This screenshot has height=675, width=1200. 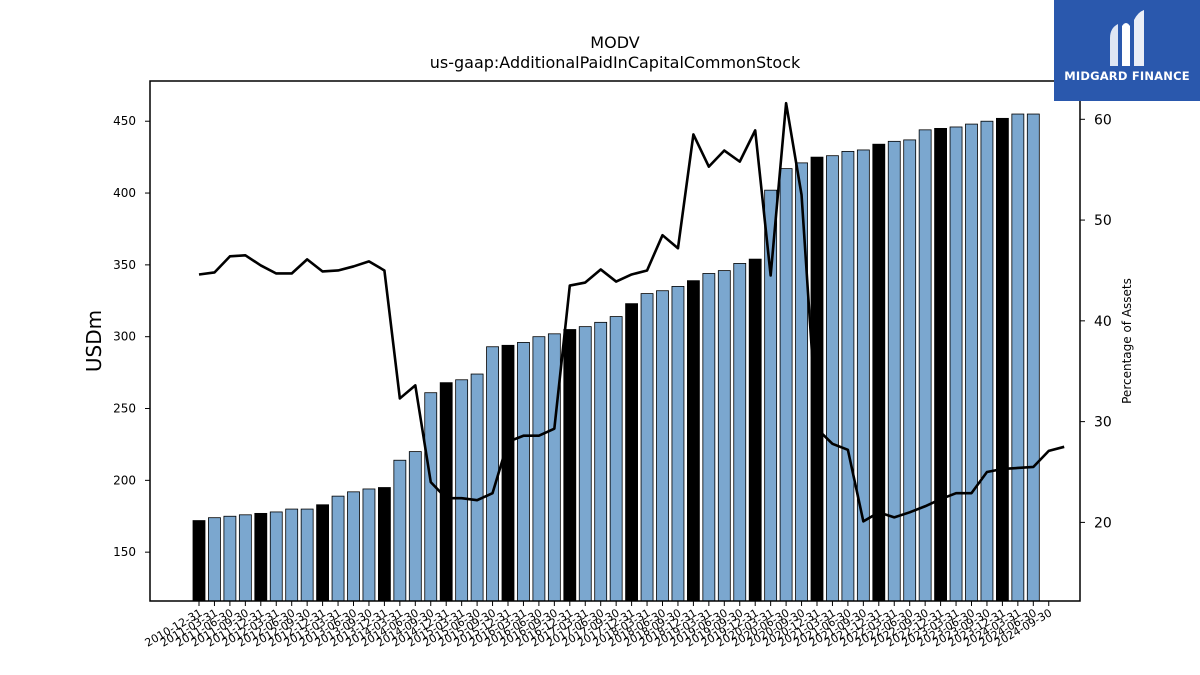 What do you see at coordinates (1103, 523) in the screenshot?
I see `y2-tick-label: 20` at bounding box center [1103, 523].